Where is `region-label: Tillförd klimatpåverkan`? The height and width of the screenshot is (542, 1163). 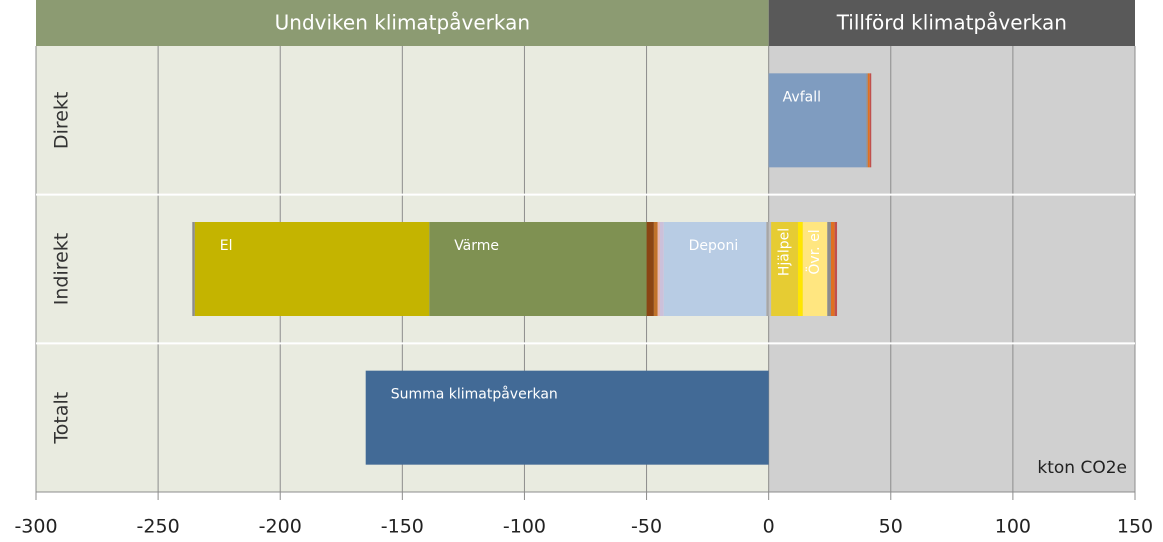 region-label: Tillförd klimatpåverkan is located at coordinates (951, 23).